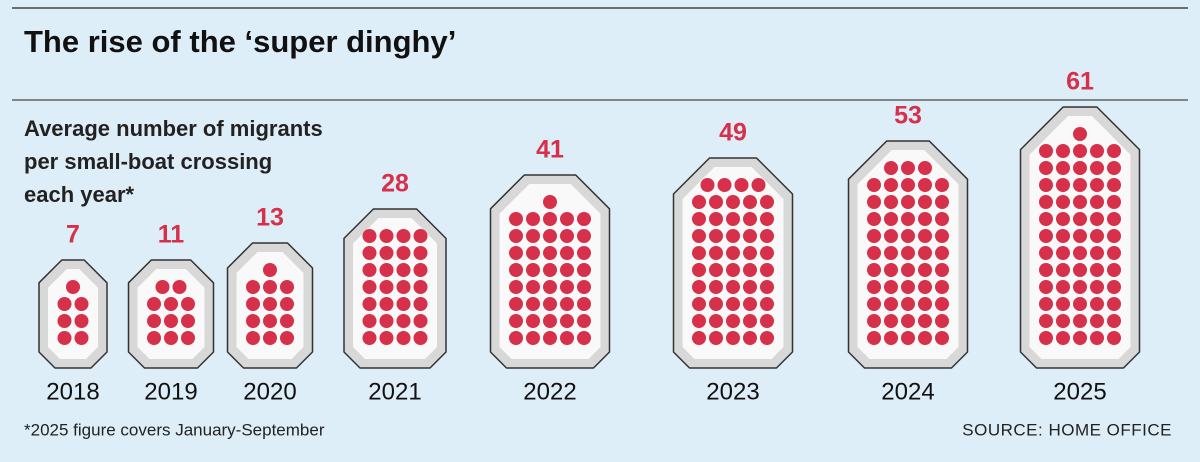 The image size is (1200, 462). I want to click on migrant-dots, so click(733, 261).